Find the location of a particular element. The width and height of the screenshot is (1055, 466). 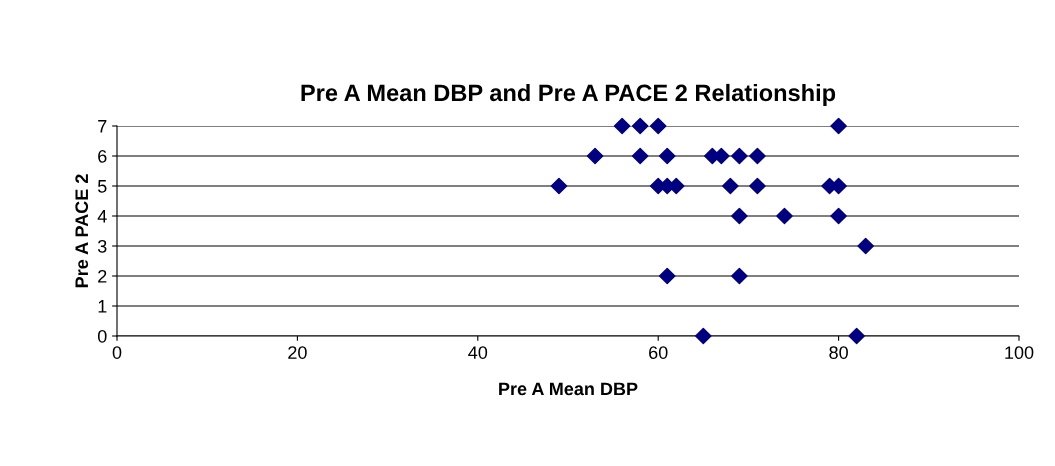

y-tick-label: 2 is located at coordinates (102, 276).